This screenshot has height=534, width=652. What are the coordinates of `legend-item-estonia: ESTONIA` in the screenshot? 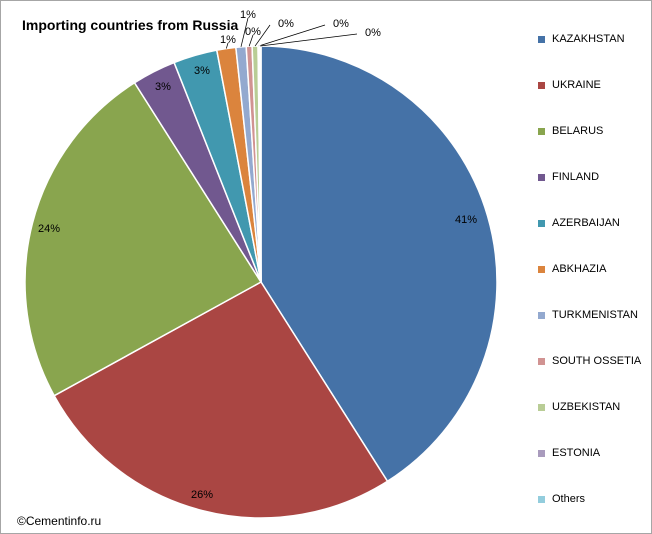 It's located at (569, 453).